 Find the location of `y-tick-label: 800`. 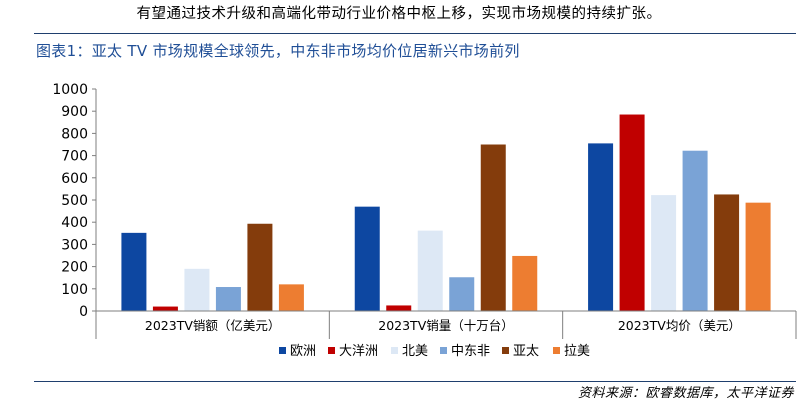

y-tick-label: 800 is located at coordinates (74, 134).